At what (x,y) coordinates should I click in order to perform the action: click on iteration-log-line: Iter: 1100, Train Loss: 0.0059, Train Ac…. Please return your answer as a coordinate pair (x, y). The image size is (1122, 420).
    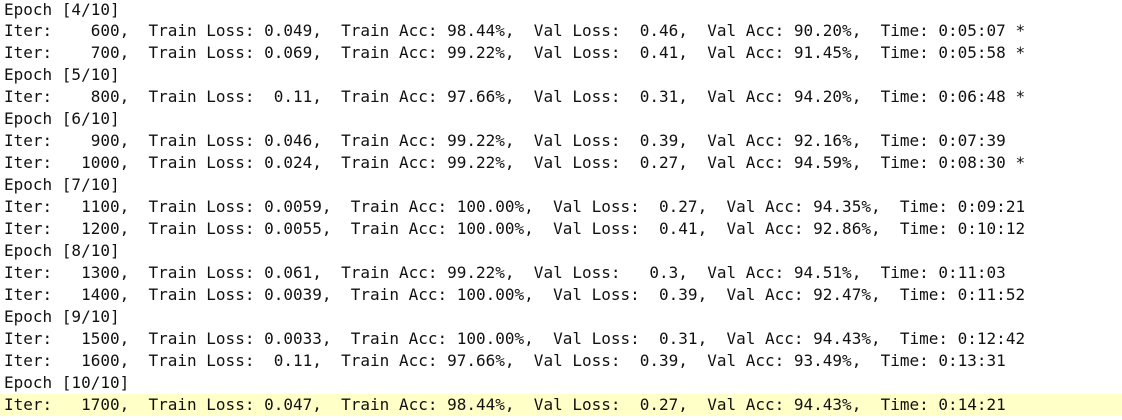
    Looking at the image, I should click on (515, 206).